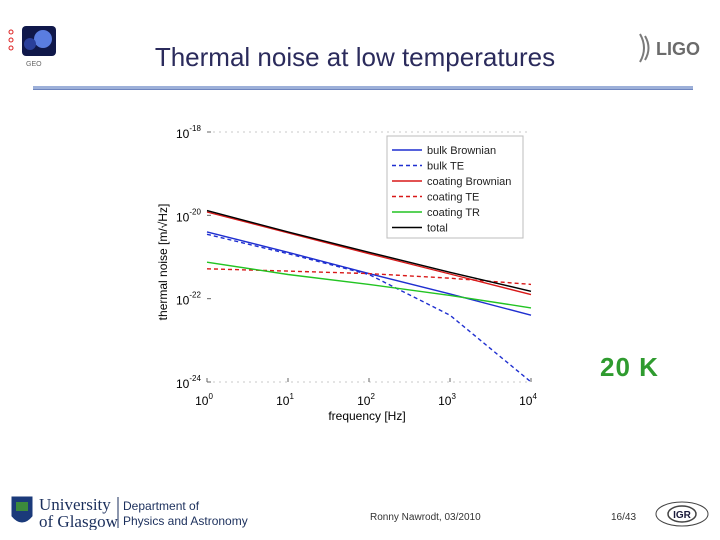  What do you see at coordinates (355, 57) in the screenshot?
I see `slide-title: Thermal noise at low temperatures` at bounding box center [355, 57].